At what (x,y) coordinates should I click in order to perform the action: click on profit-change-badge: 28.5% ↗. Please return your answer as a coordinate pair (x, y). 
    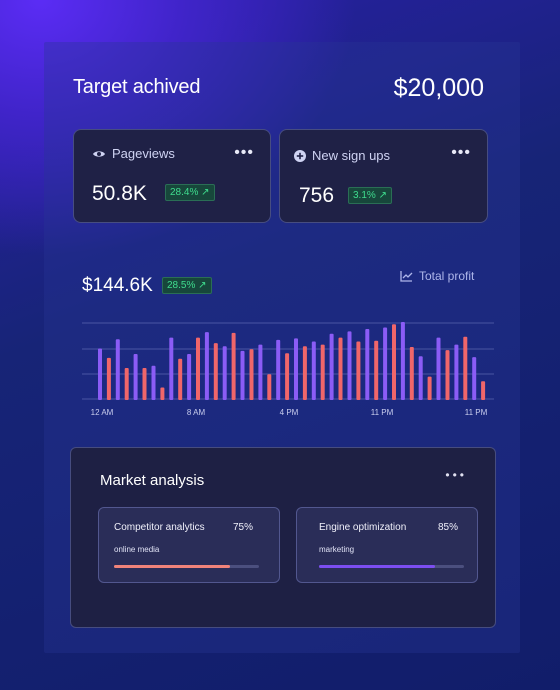
    Looking at the image, I should click on (187, 285).